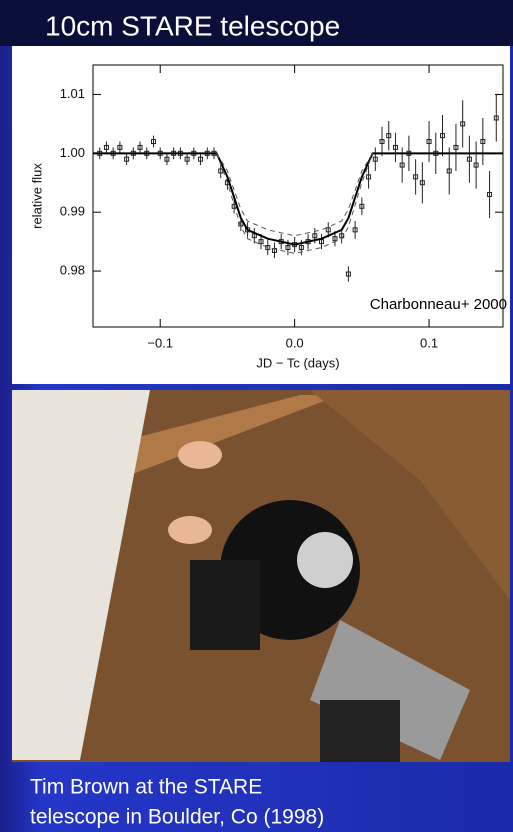 This screenshot has width=513, height=832. I want to click on slide-title: 10cm STARE telescope, so click(192, 25).